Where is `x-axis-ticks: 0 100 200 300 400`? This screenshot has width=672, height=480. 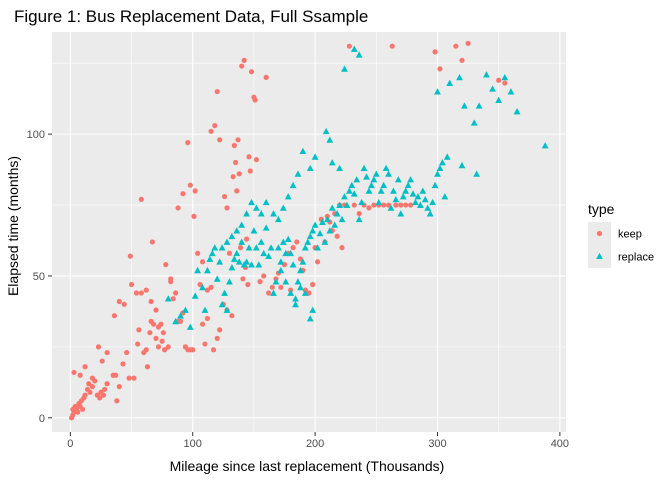
x-axis-ticks: 0 100 200 300 400 is located at coordinates (318, 441).